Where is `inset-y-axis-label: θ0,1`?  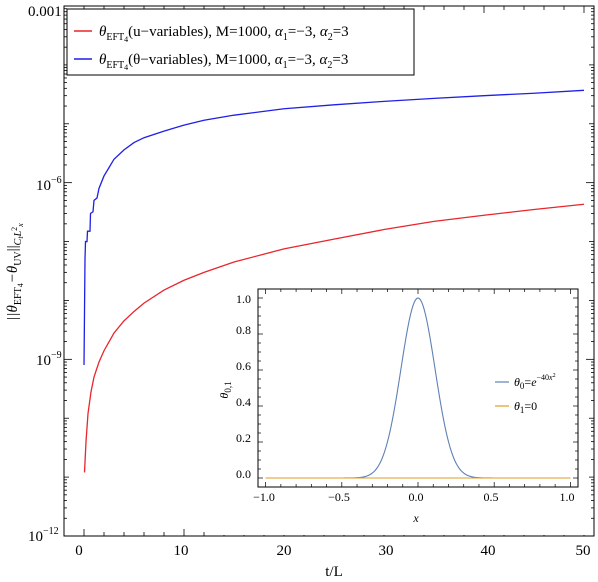
inset-y-axis-label: θ0,1 is located at coordinates (225, 389).